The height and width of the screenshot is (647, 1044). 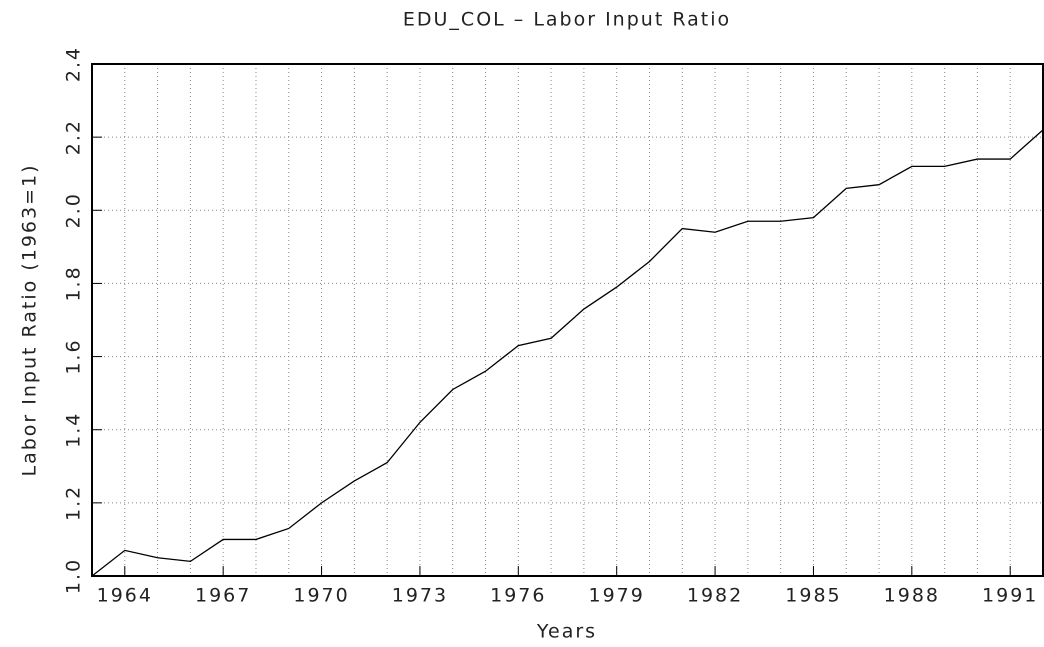 I want to click on y-tick-label: 2.4, so click(x=74, y=64).